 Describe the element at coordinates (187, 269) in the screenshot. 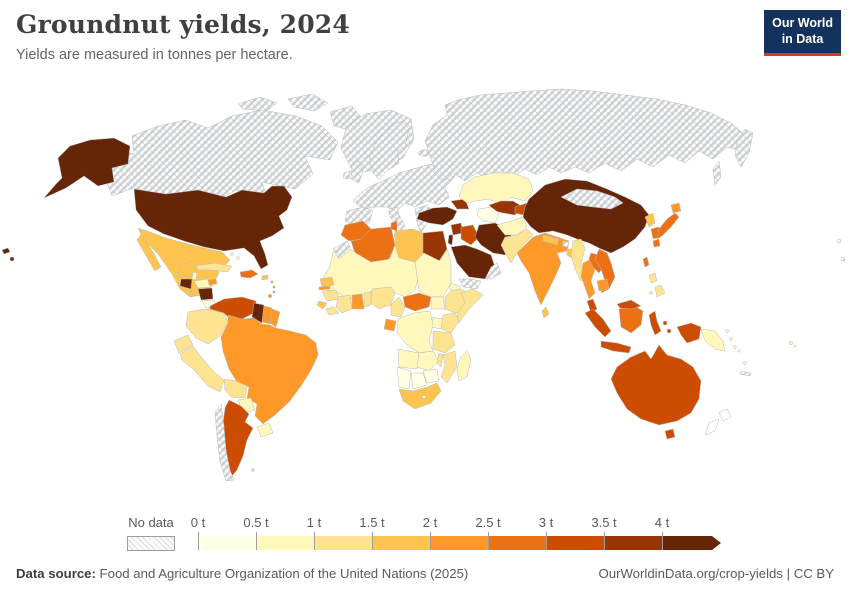

I see `region-yucatan` at that location.